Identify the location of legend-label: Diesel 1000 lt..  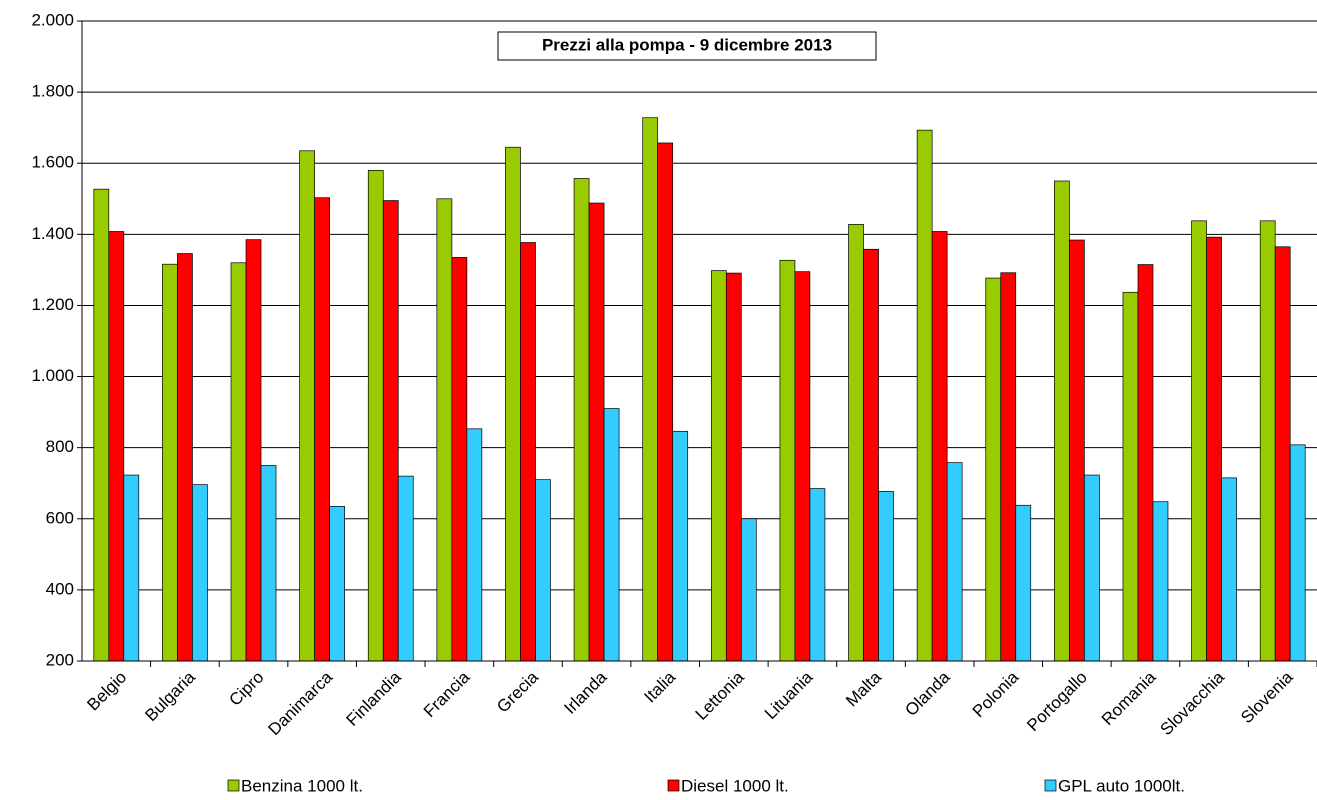
(735, 785).